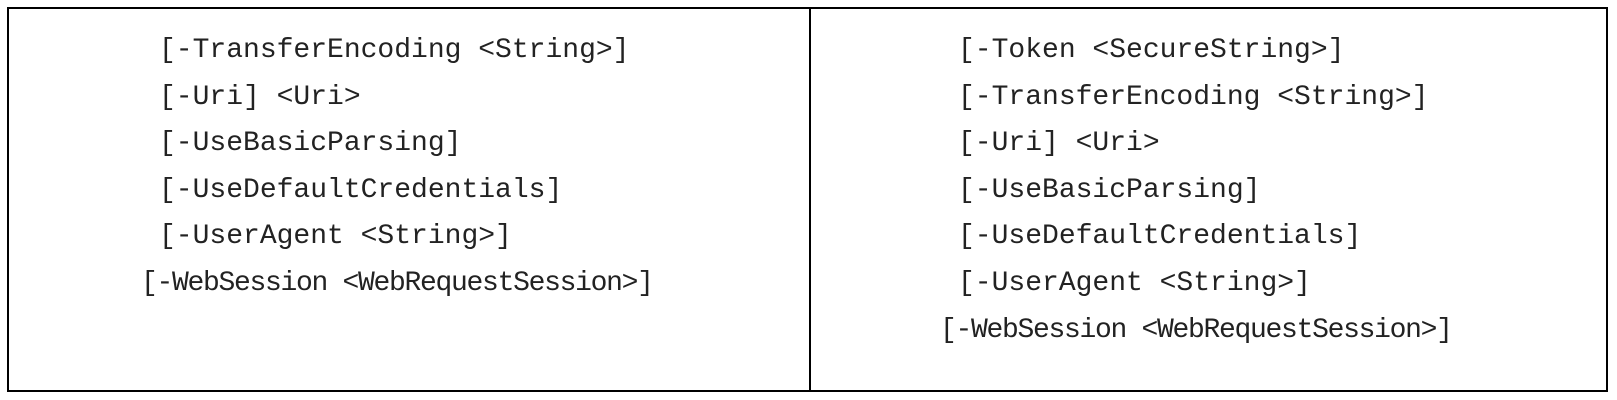 This screenshot has height=400, width=1617. I want to click on parameter-line: [-Token <SecureString>], so click(1151, 50).